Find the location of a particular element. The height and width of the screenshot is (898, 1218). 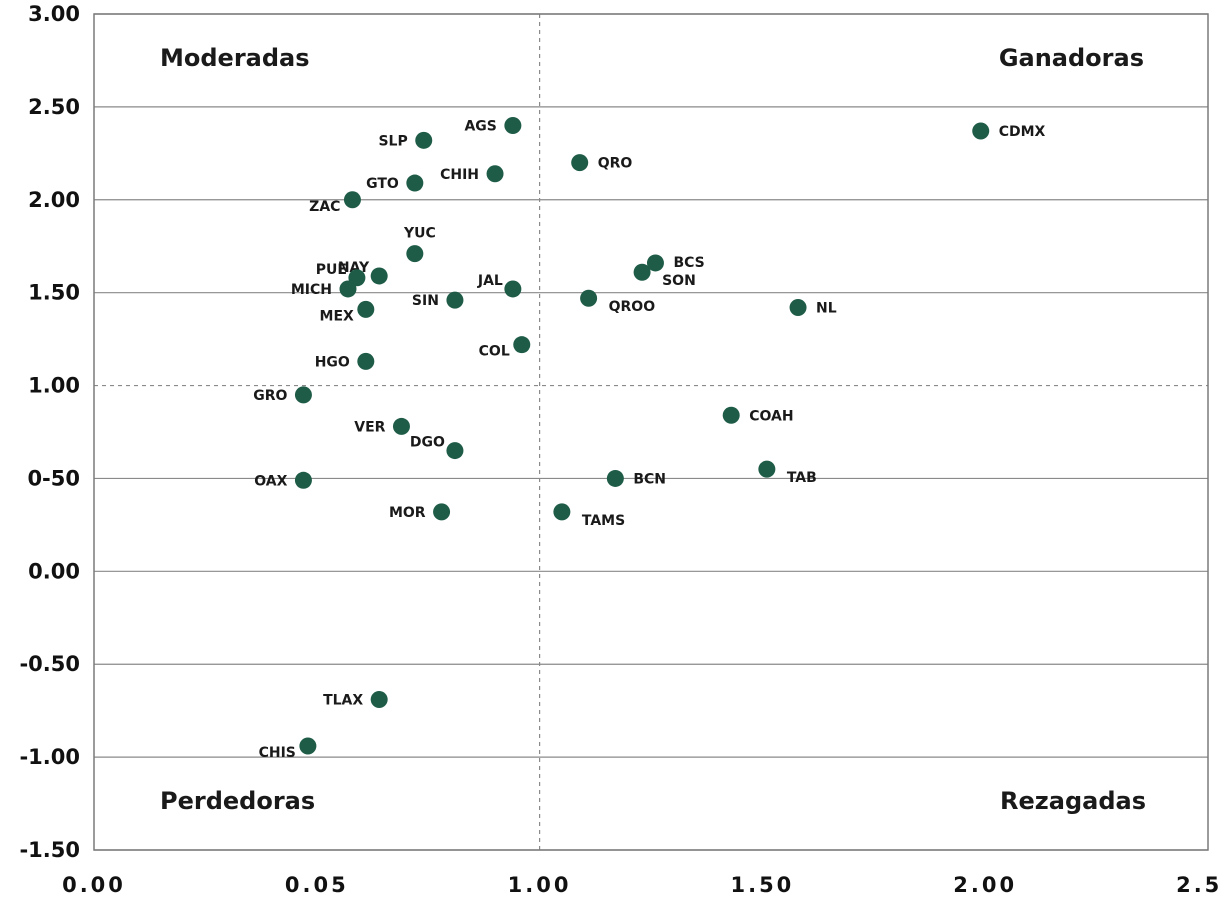

point-label-ags: AGS is located at coordinates (480, 126).